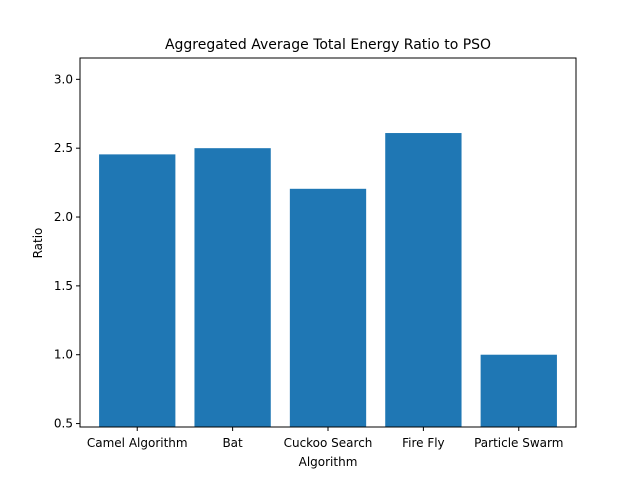  What do you see at coordinates (63, 217) in the screenshot?
I see `y-tick-label-3: 2.0` at bounding box center [63, 217].